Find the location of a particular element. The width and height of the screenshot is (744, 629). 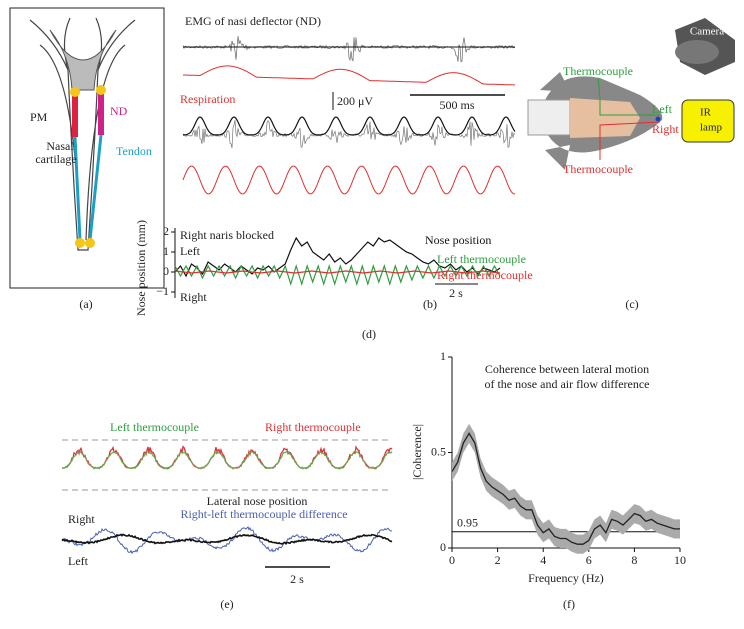

lens is located at coordinates (697, 52).